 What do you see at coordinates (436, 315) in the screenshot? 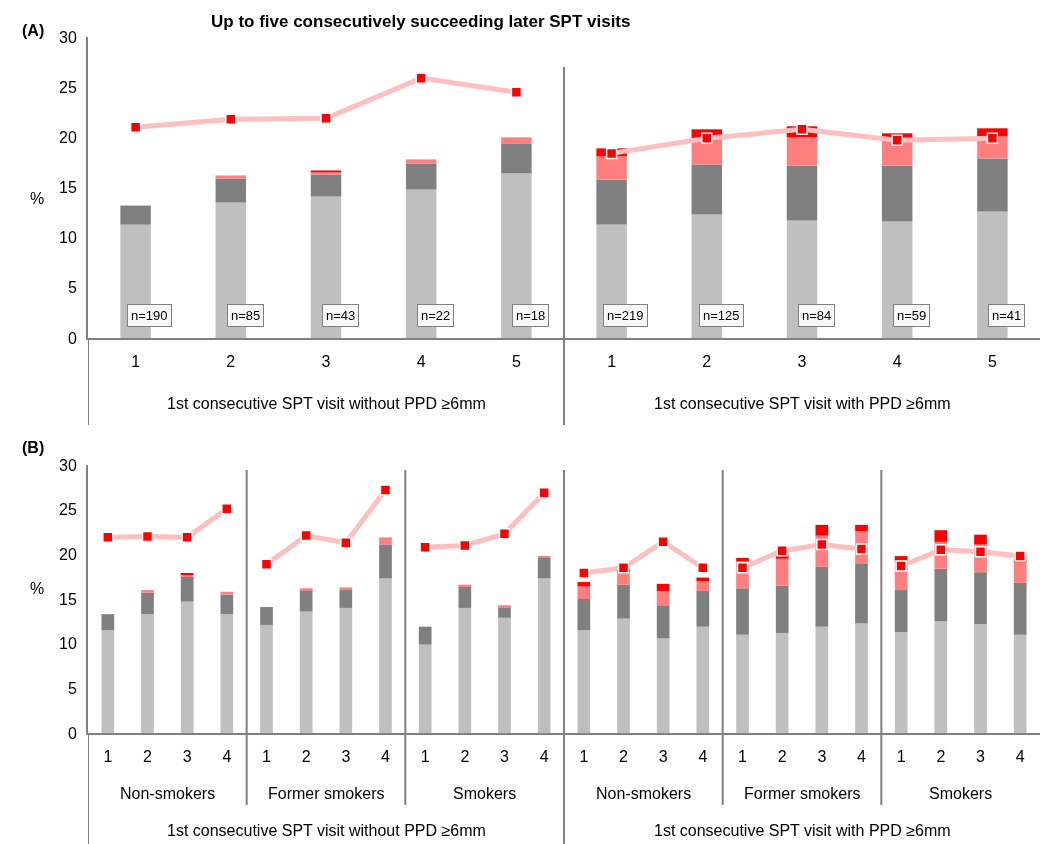
I see `annotation: n=22` at bounding box center [436, 315].